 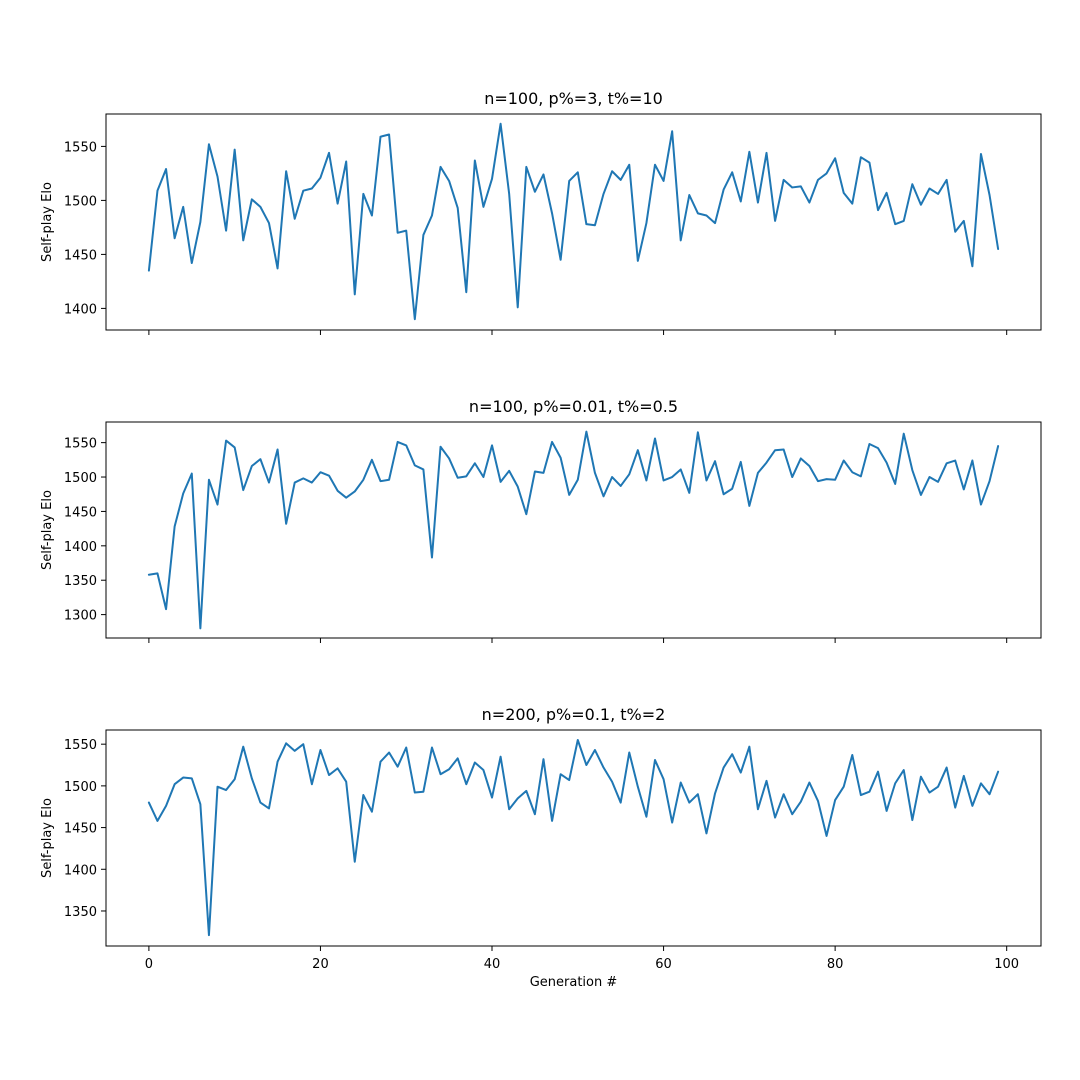 I want to click on x-tick-label: 80, so click(x=835, y=964).